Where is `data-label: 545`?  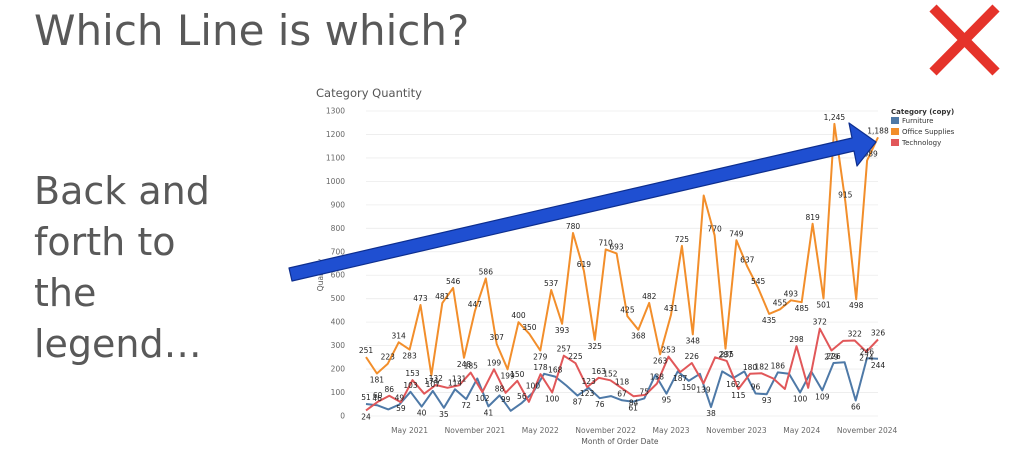 data-label: 545 is located at coordinates (758, 281).